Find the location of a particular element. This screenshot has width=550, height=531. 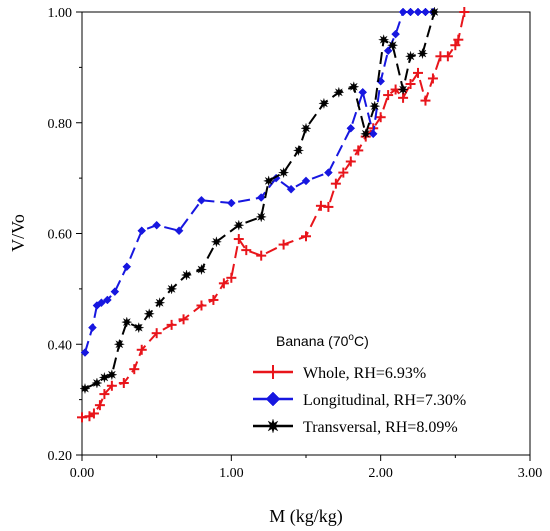

legend-label: Whole, RH=6.93% is located at coordinates (364, 373).